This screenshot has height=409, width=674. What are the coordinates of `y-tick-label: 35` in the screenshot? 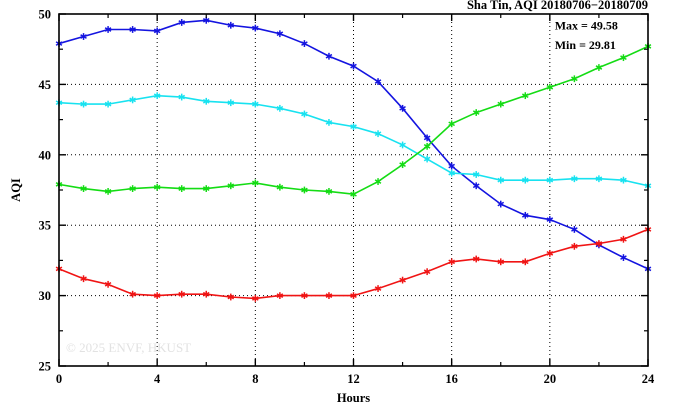 It's located at (45, 226).